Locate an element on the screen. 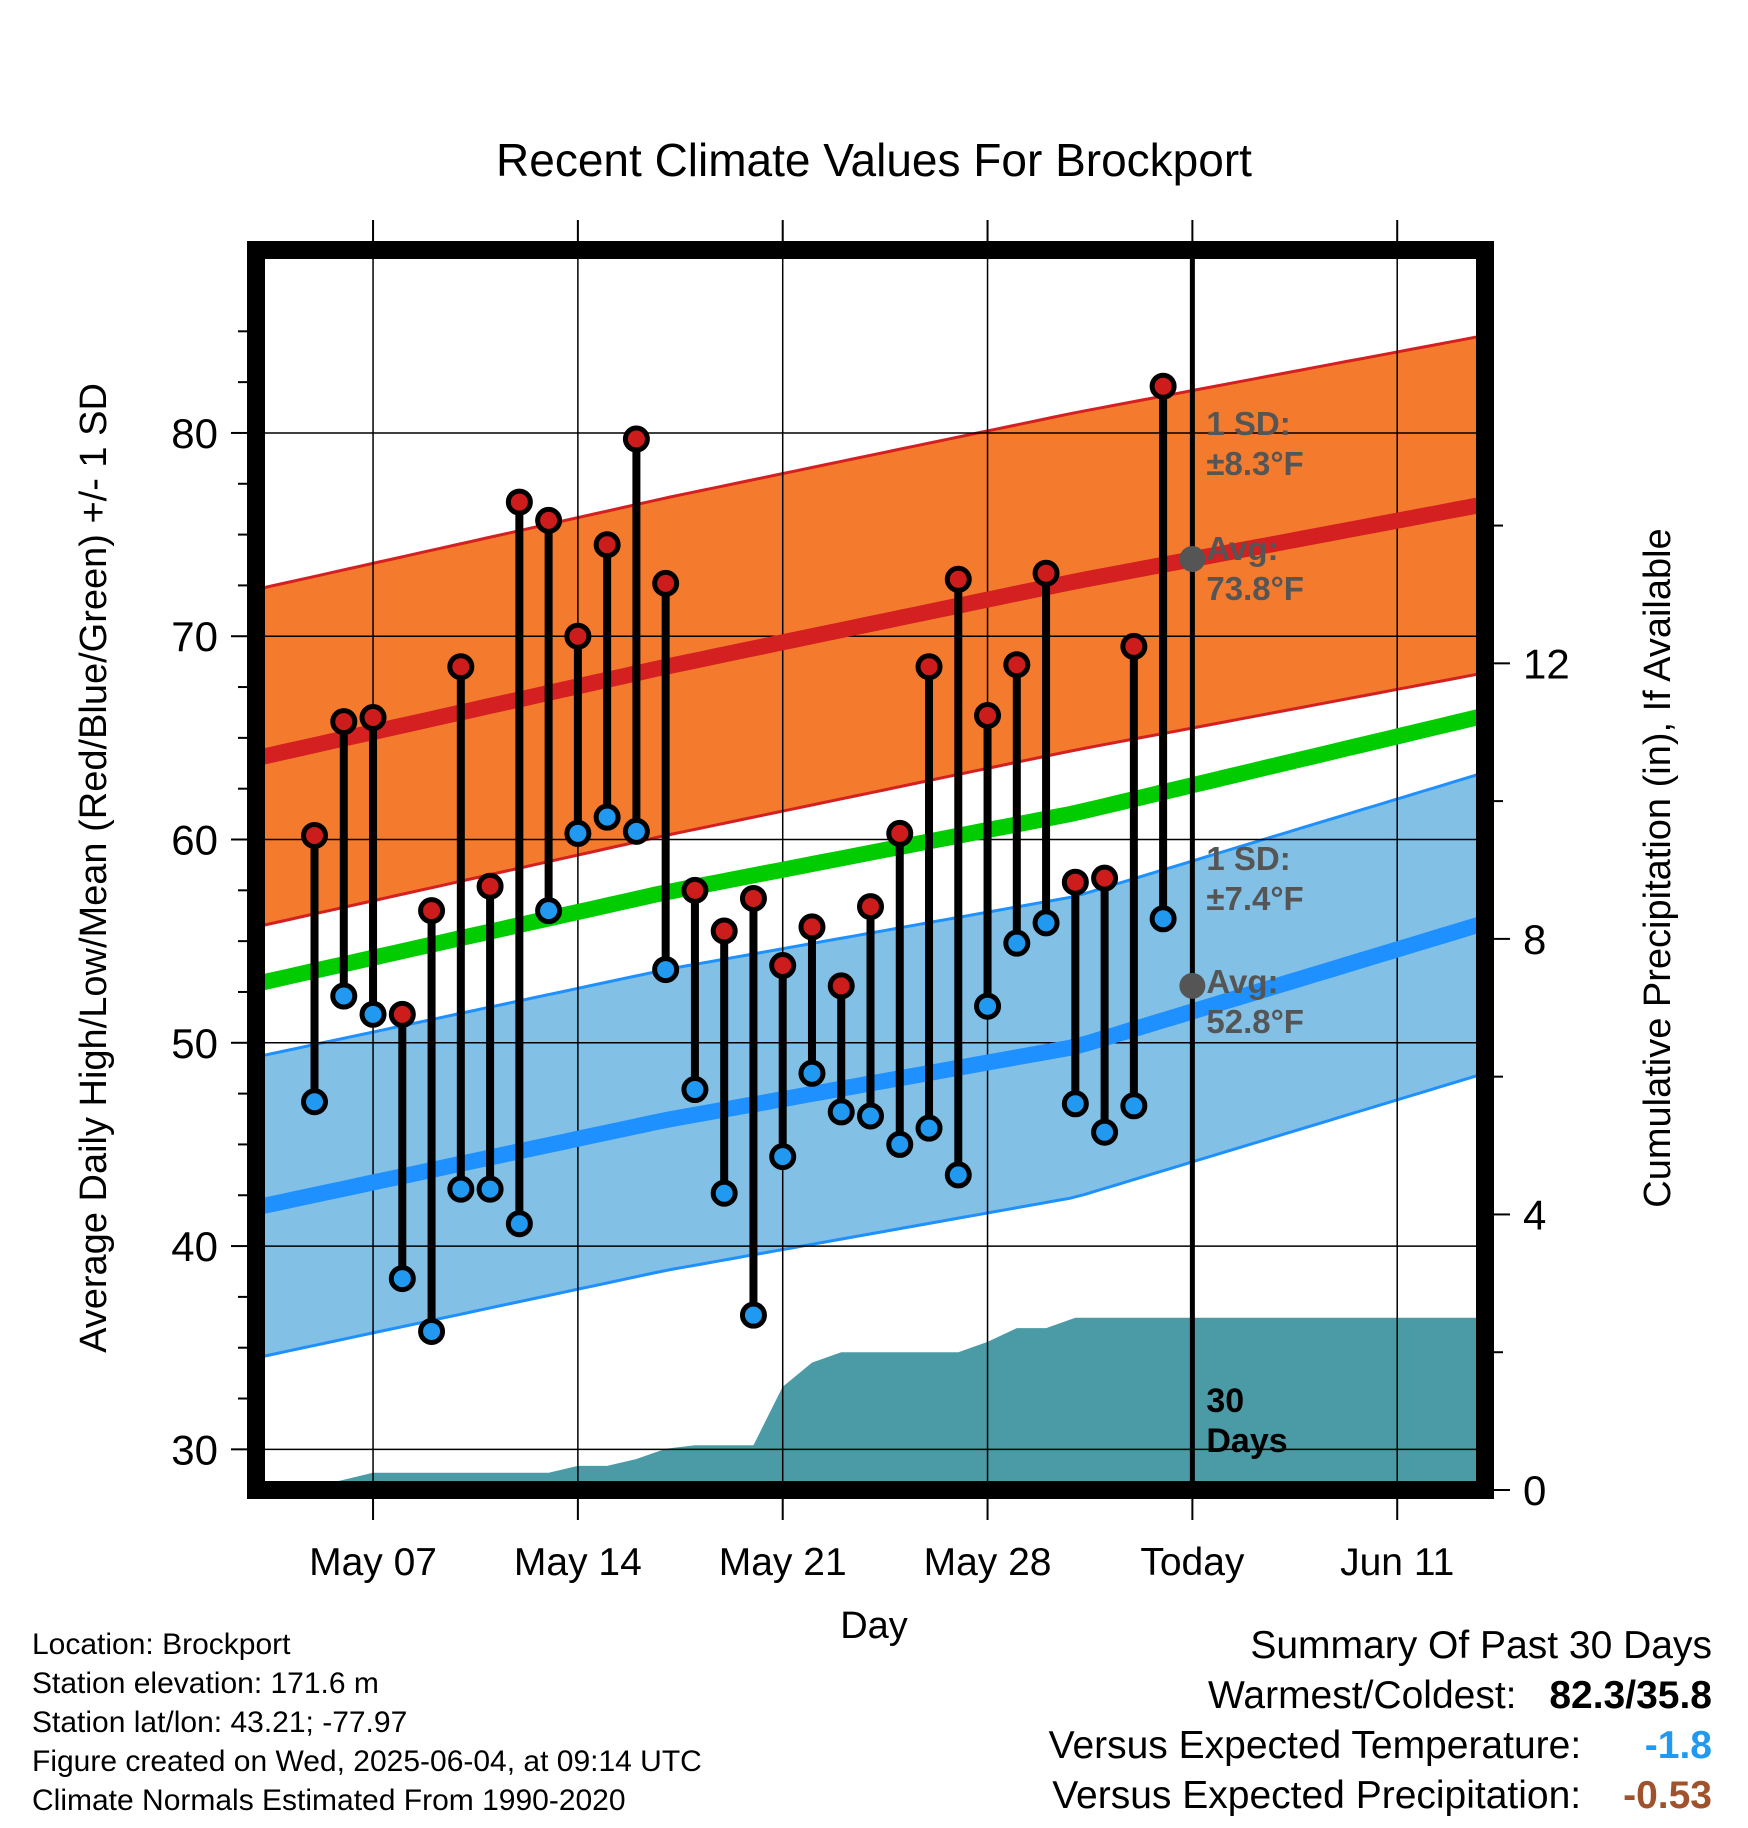  x-tick-label: Jun 11 is located at coordinates (1397, 1562).